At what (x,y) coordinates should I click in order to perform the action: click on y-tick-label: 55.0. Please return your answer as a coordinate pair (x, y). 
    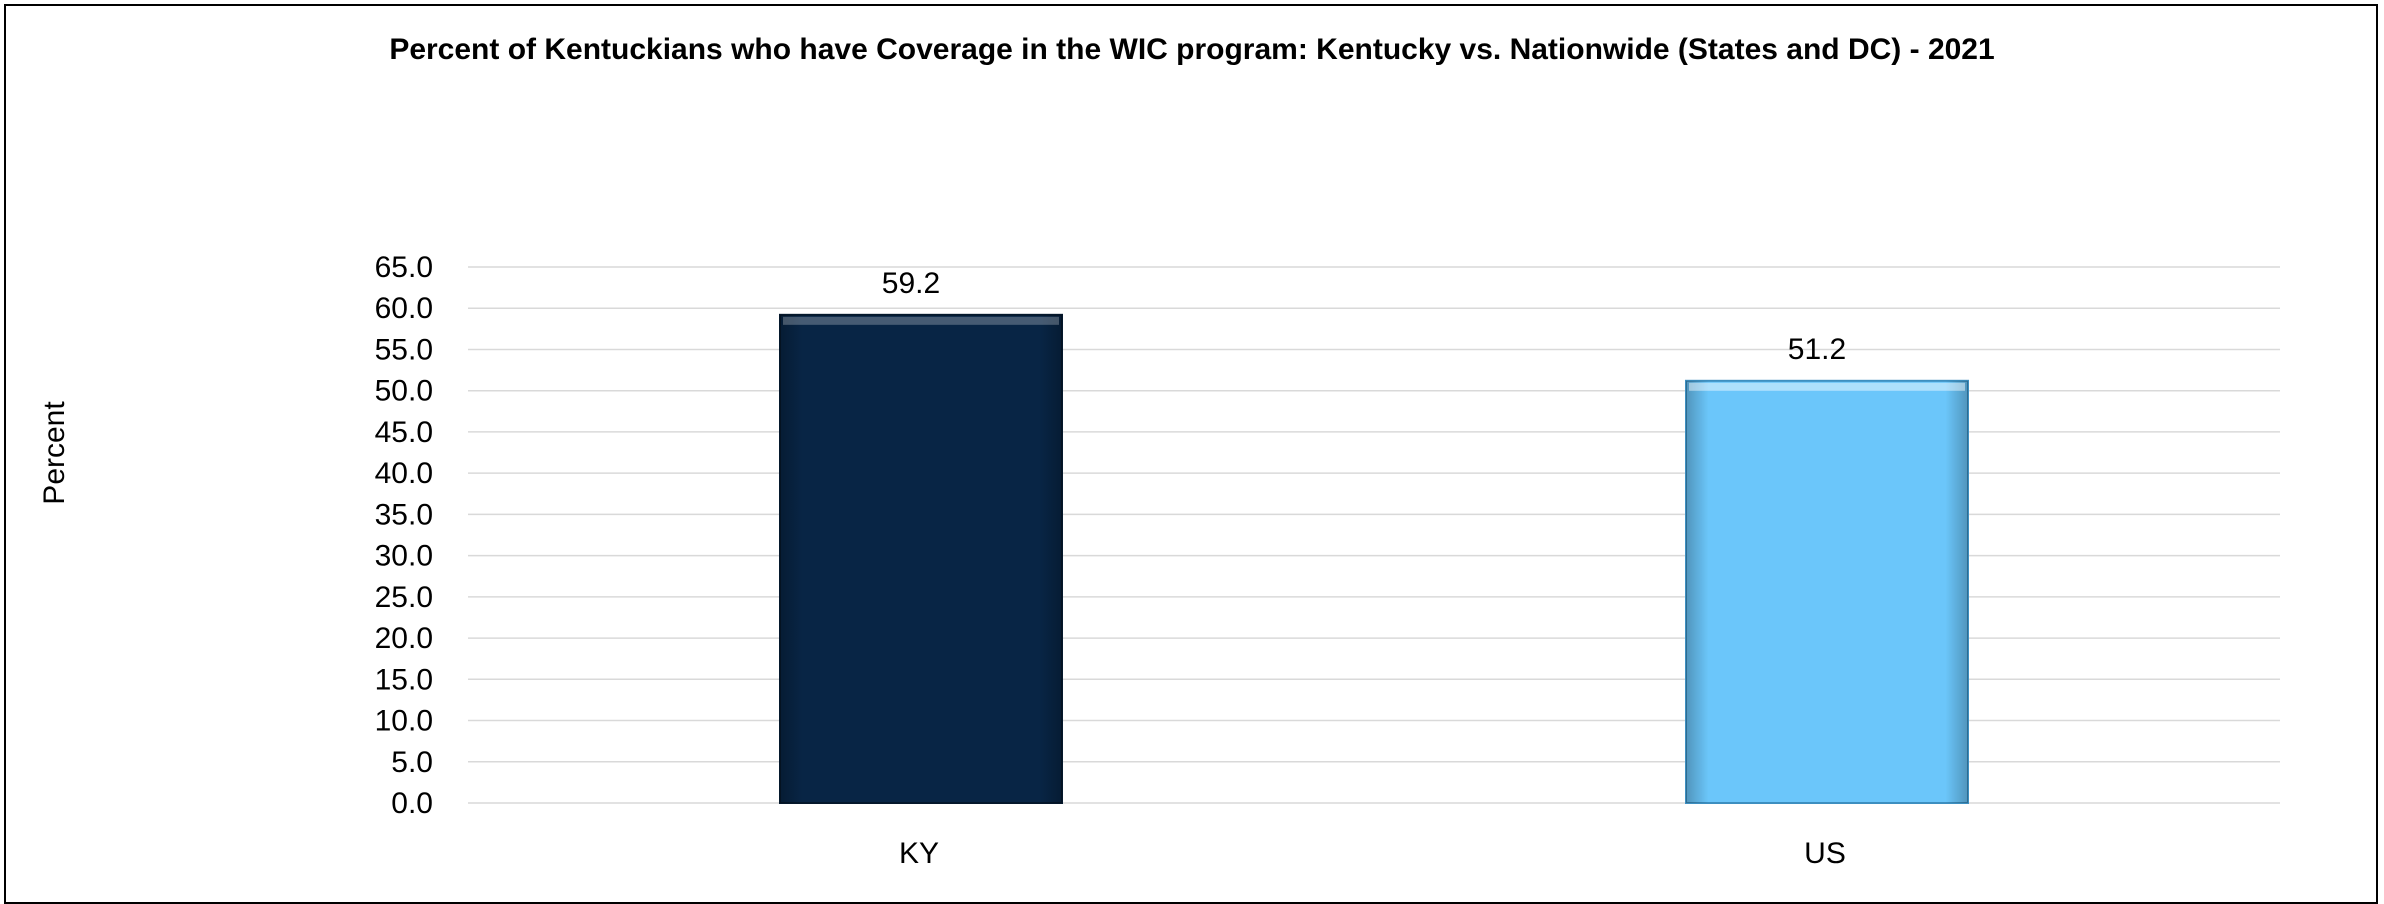
    Looking at the image, I should click on (404, 349).